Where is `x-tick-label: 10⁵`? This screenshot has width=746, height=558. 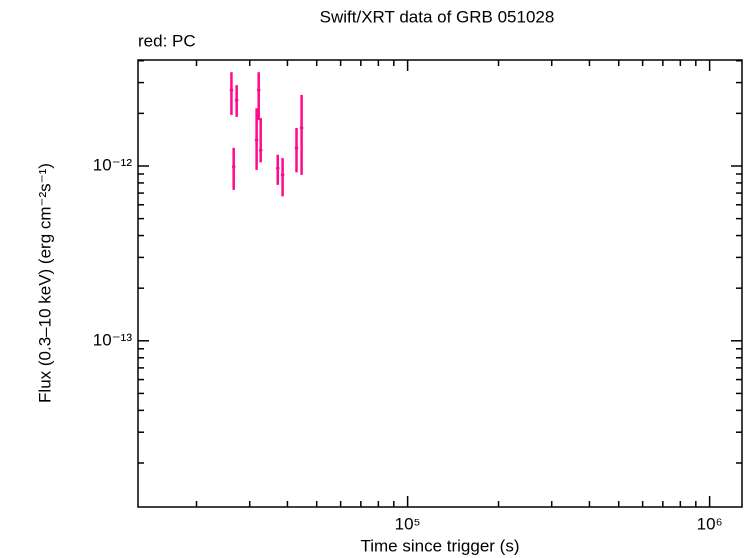 x-tick-label: 10⁵ is located at coordinates (408, 523).